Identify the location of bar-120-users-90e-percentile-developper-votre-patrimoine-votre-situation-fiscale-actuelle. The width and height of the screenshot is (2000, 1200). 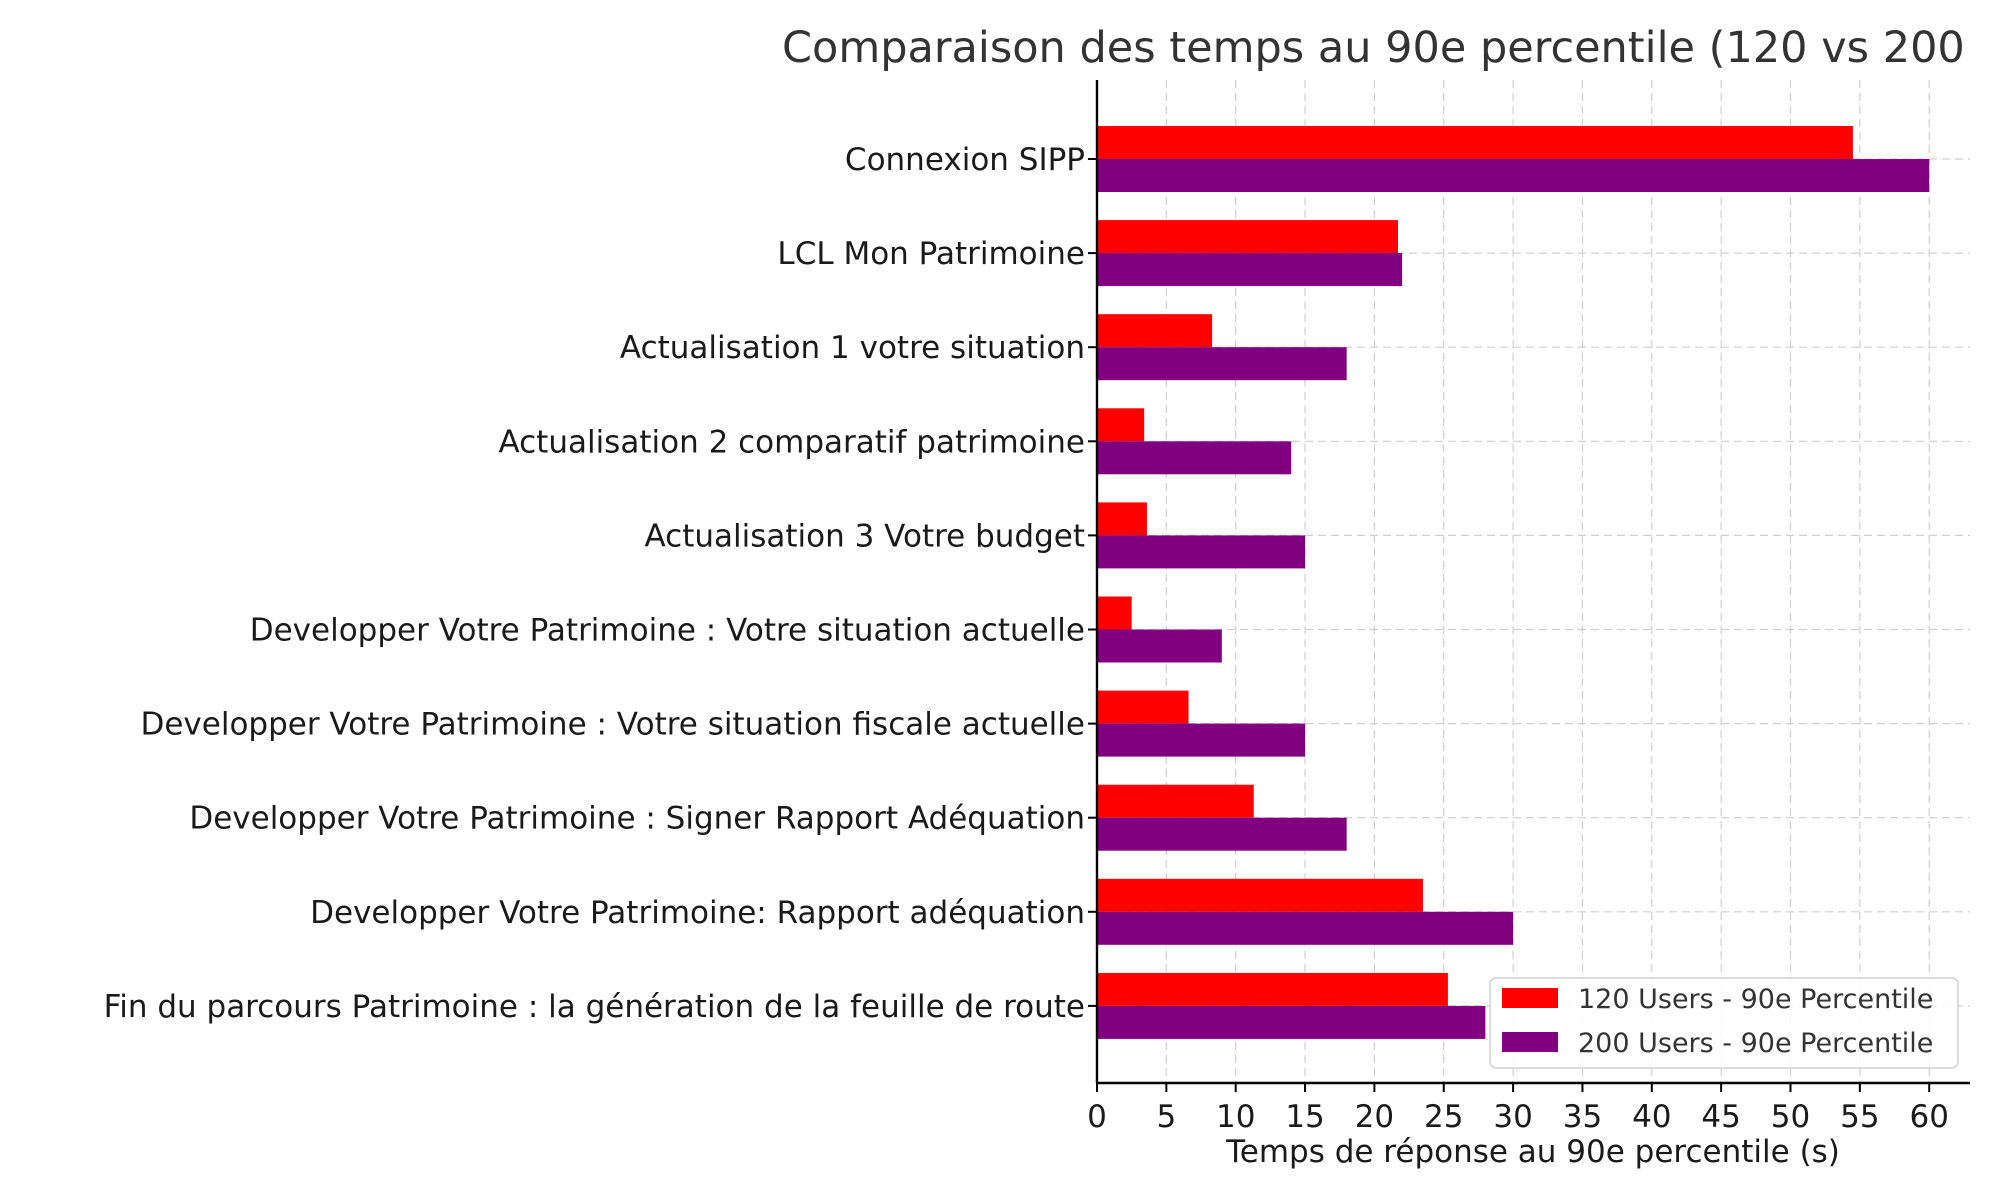
(1143, 707).